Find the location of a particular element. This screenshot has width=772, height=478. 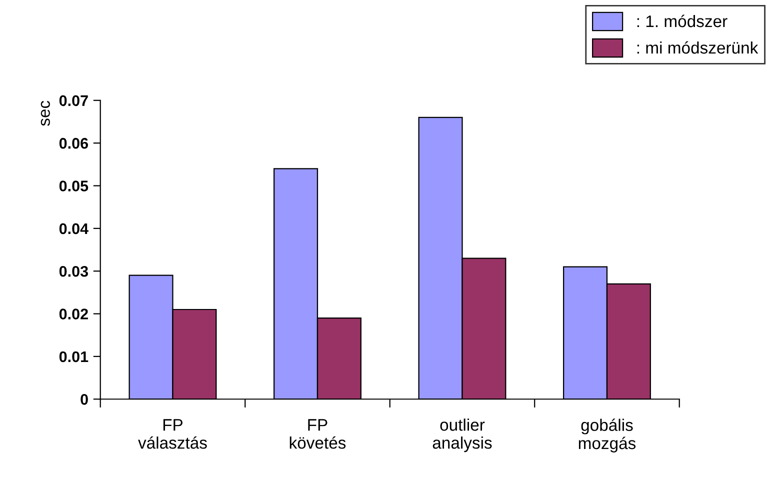

y-tick-label: 0.07 is located at coordinates (73, 100).